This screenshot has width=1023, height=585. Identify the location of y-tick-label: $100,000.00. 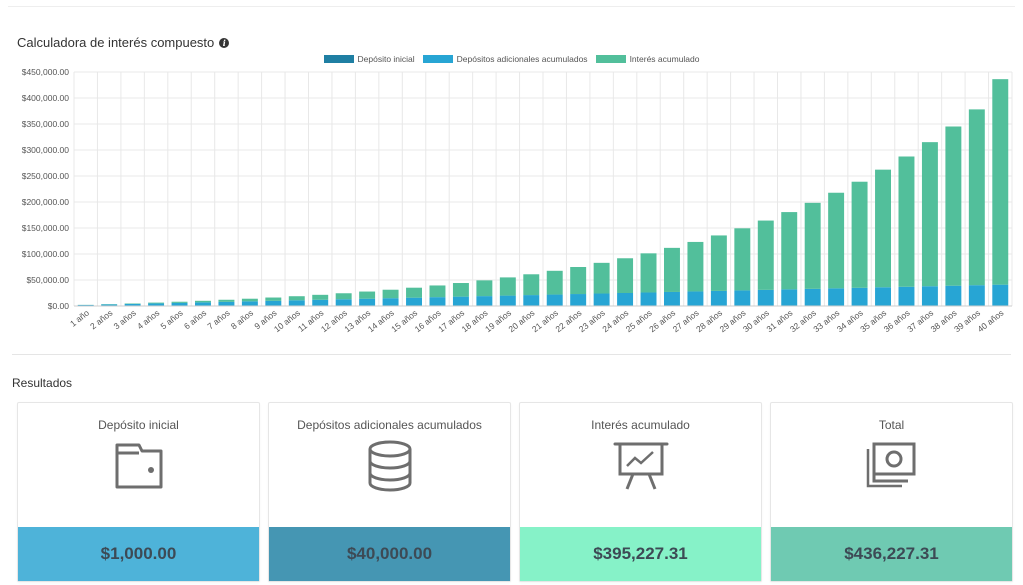
(46, 254).